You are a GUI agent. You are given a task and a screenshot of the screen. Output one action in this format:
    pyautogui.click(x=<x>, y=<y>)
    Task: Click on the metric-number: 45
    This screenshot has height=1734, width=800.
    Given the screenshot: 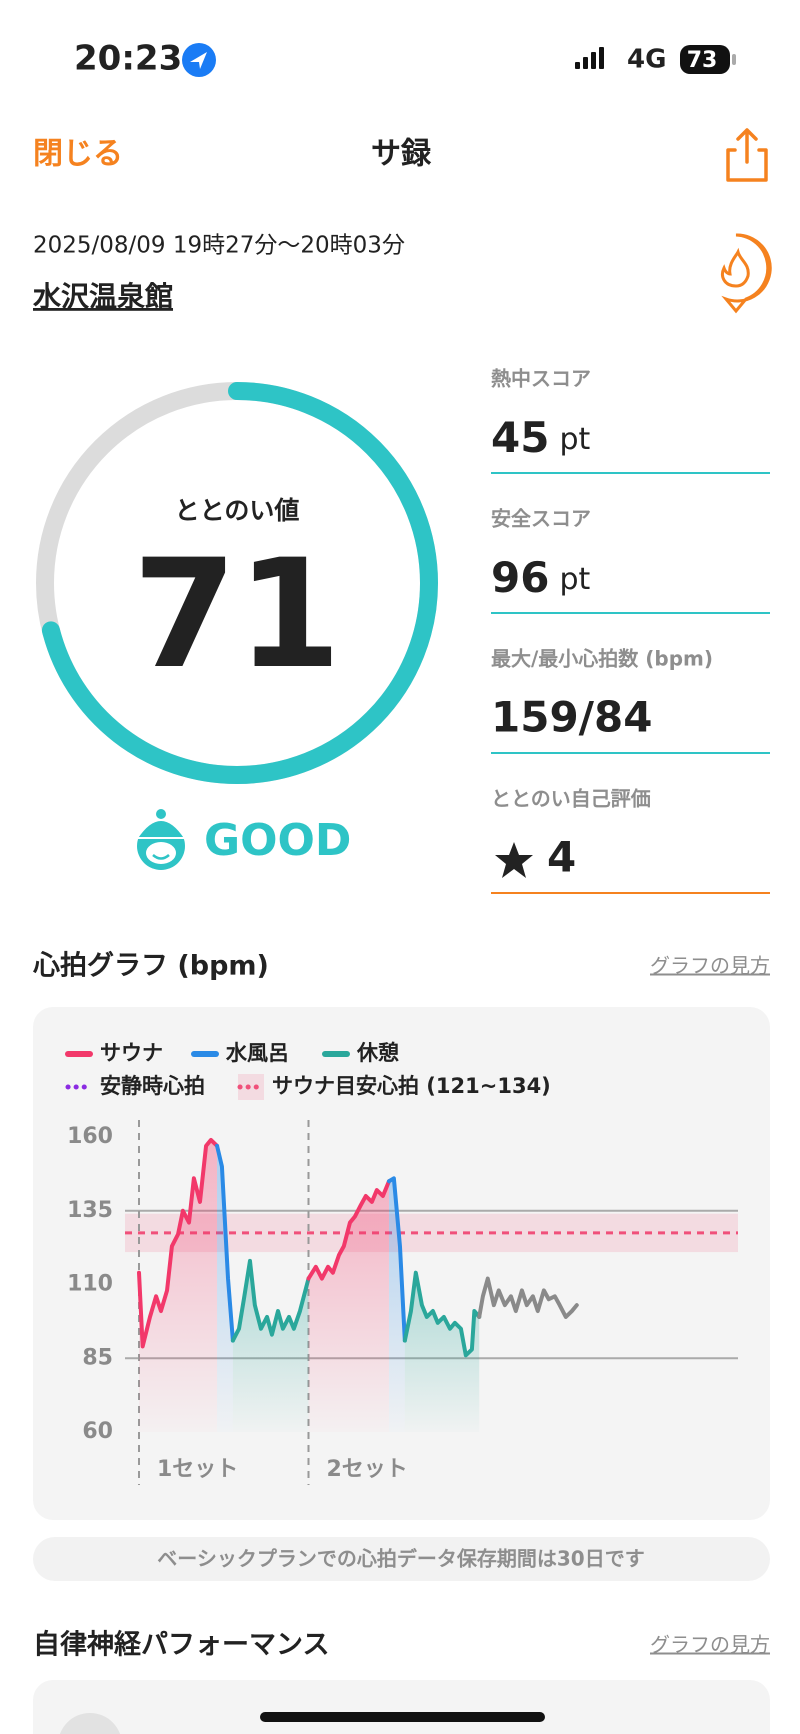 What is the action you would take?
    pyautogui.click(x=520, y=437)
    